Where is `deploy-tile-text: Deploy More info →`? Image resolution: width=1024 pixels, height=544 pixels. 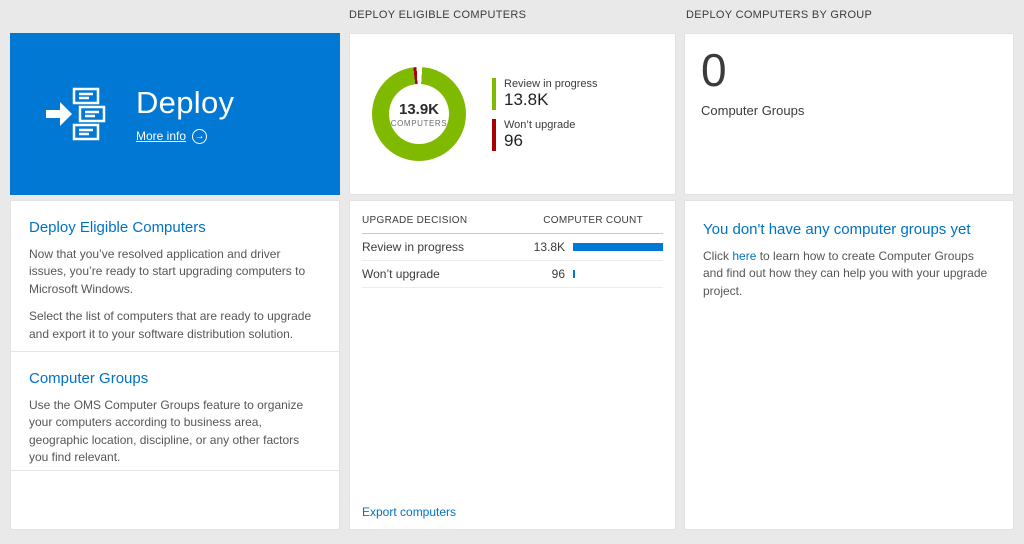 deploy-tile-text: Deploy More info → is located at coordinates (185, 114).